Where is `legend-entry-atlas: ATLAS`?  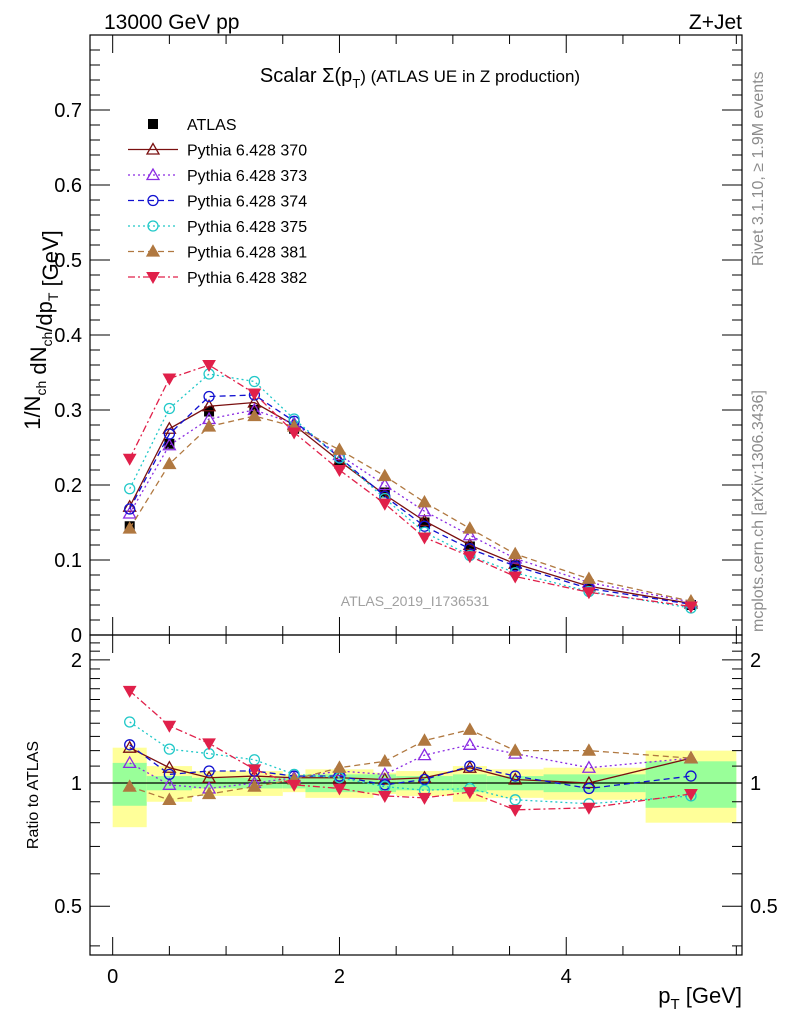 legend-entry-atlas: ATLAS is located at coordinates (192, 125).